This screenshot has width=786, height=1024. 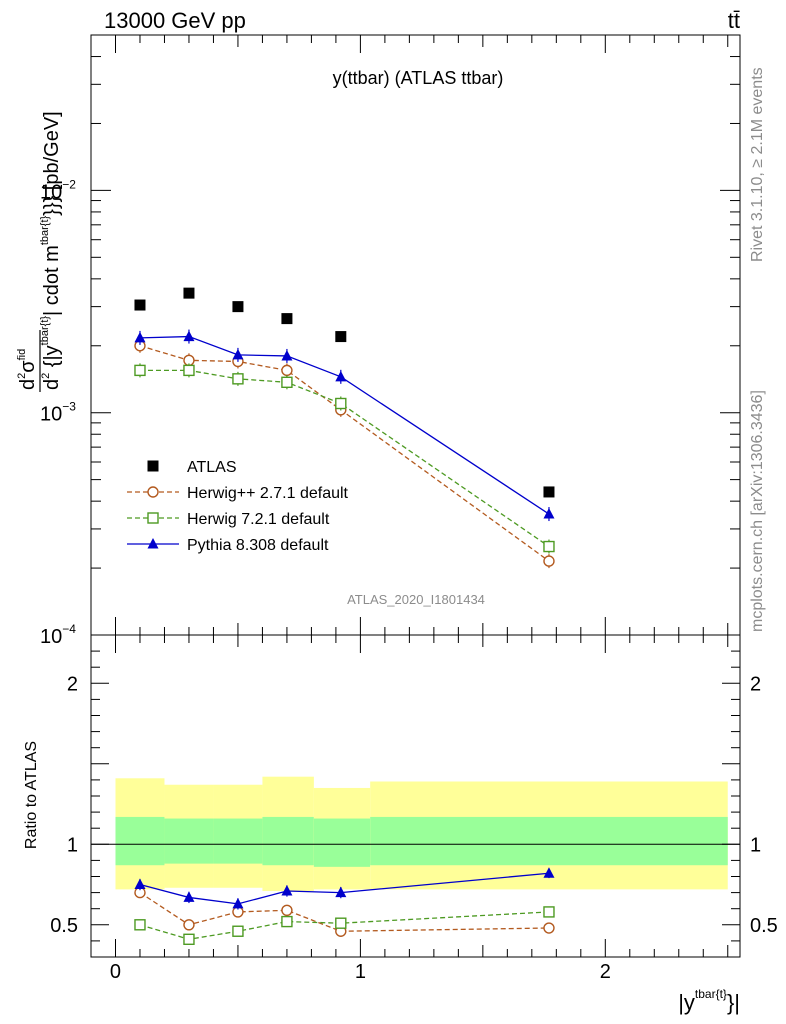 What do you see at coordinates (69, 629) in the screenshot?
I see `tick-exponent: −4` at bounding box center [69, 629].